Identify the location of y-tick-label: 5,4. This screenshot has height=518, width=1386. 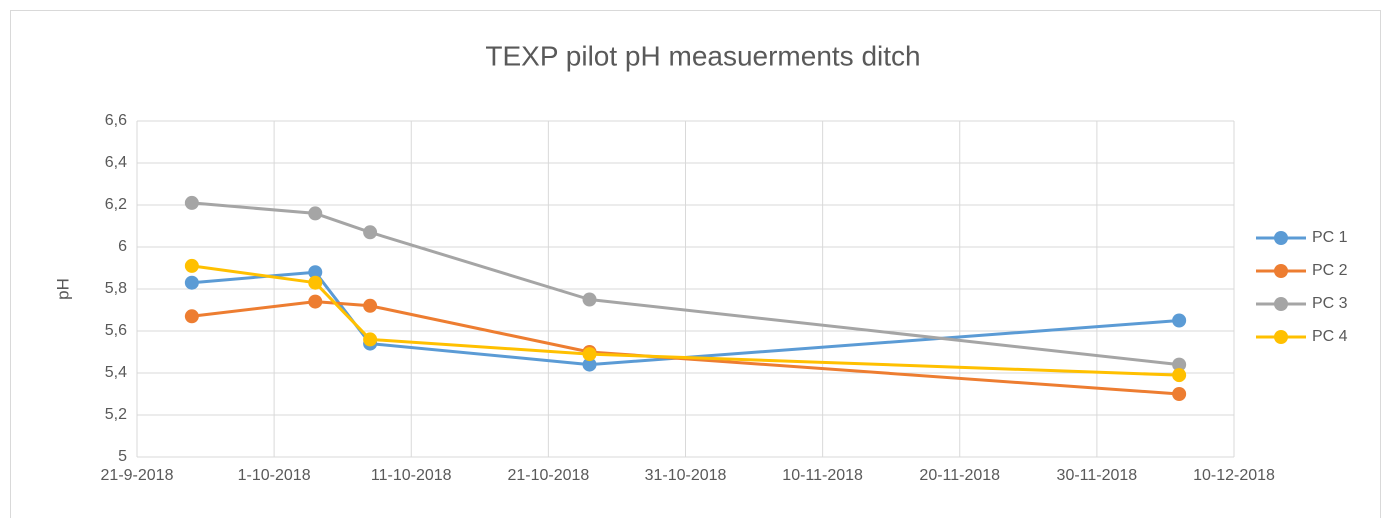
(116, 372).